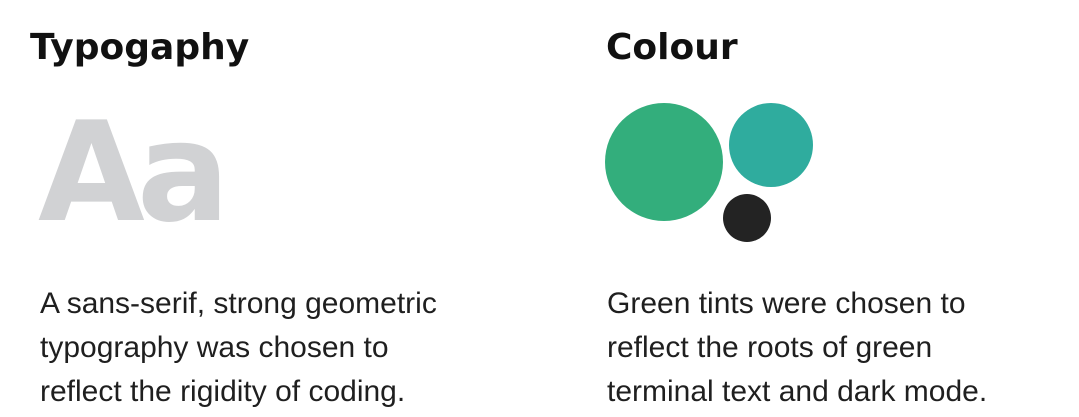 The height and width of the screenshot is (417, 1079). Describe the element at coordinates (140, 47) in the screenshot. I see `typography-title: Typogaphy` at that location.